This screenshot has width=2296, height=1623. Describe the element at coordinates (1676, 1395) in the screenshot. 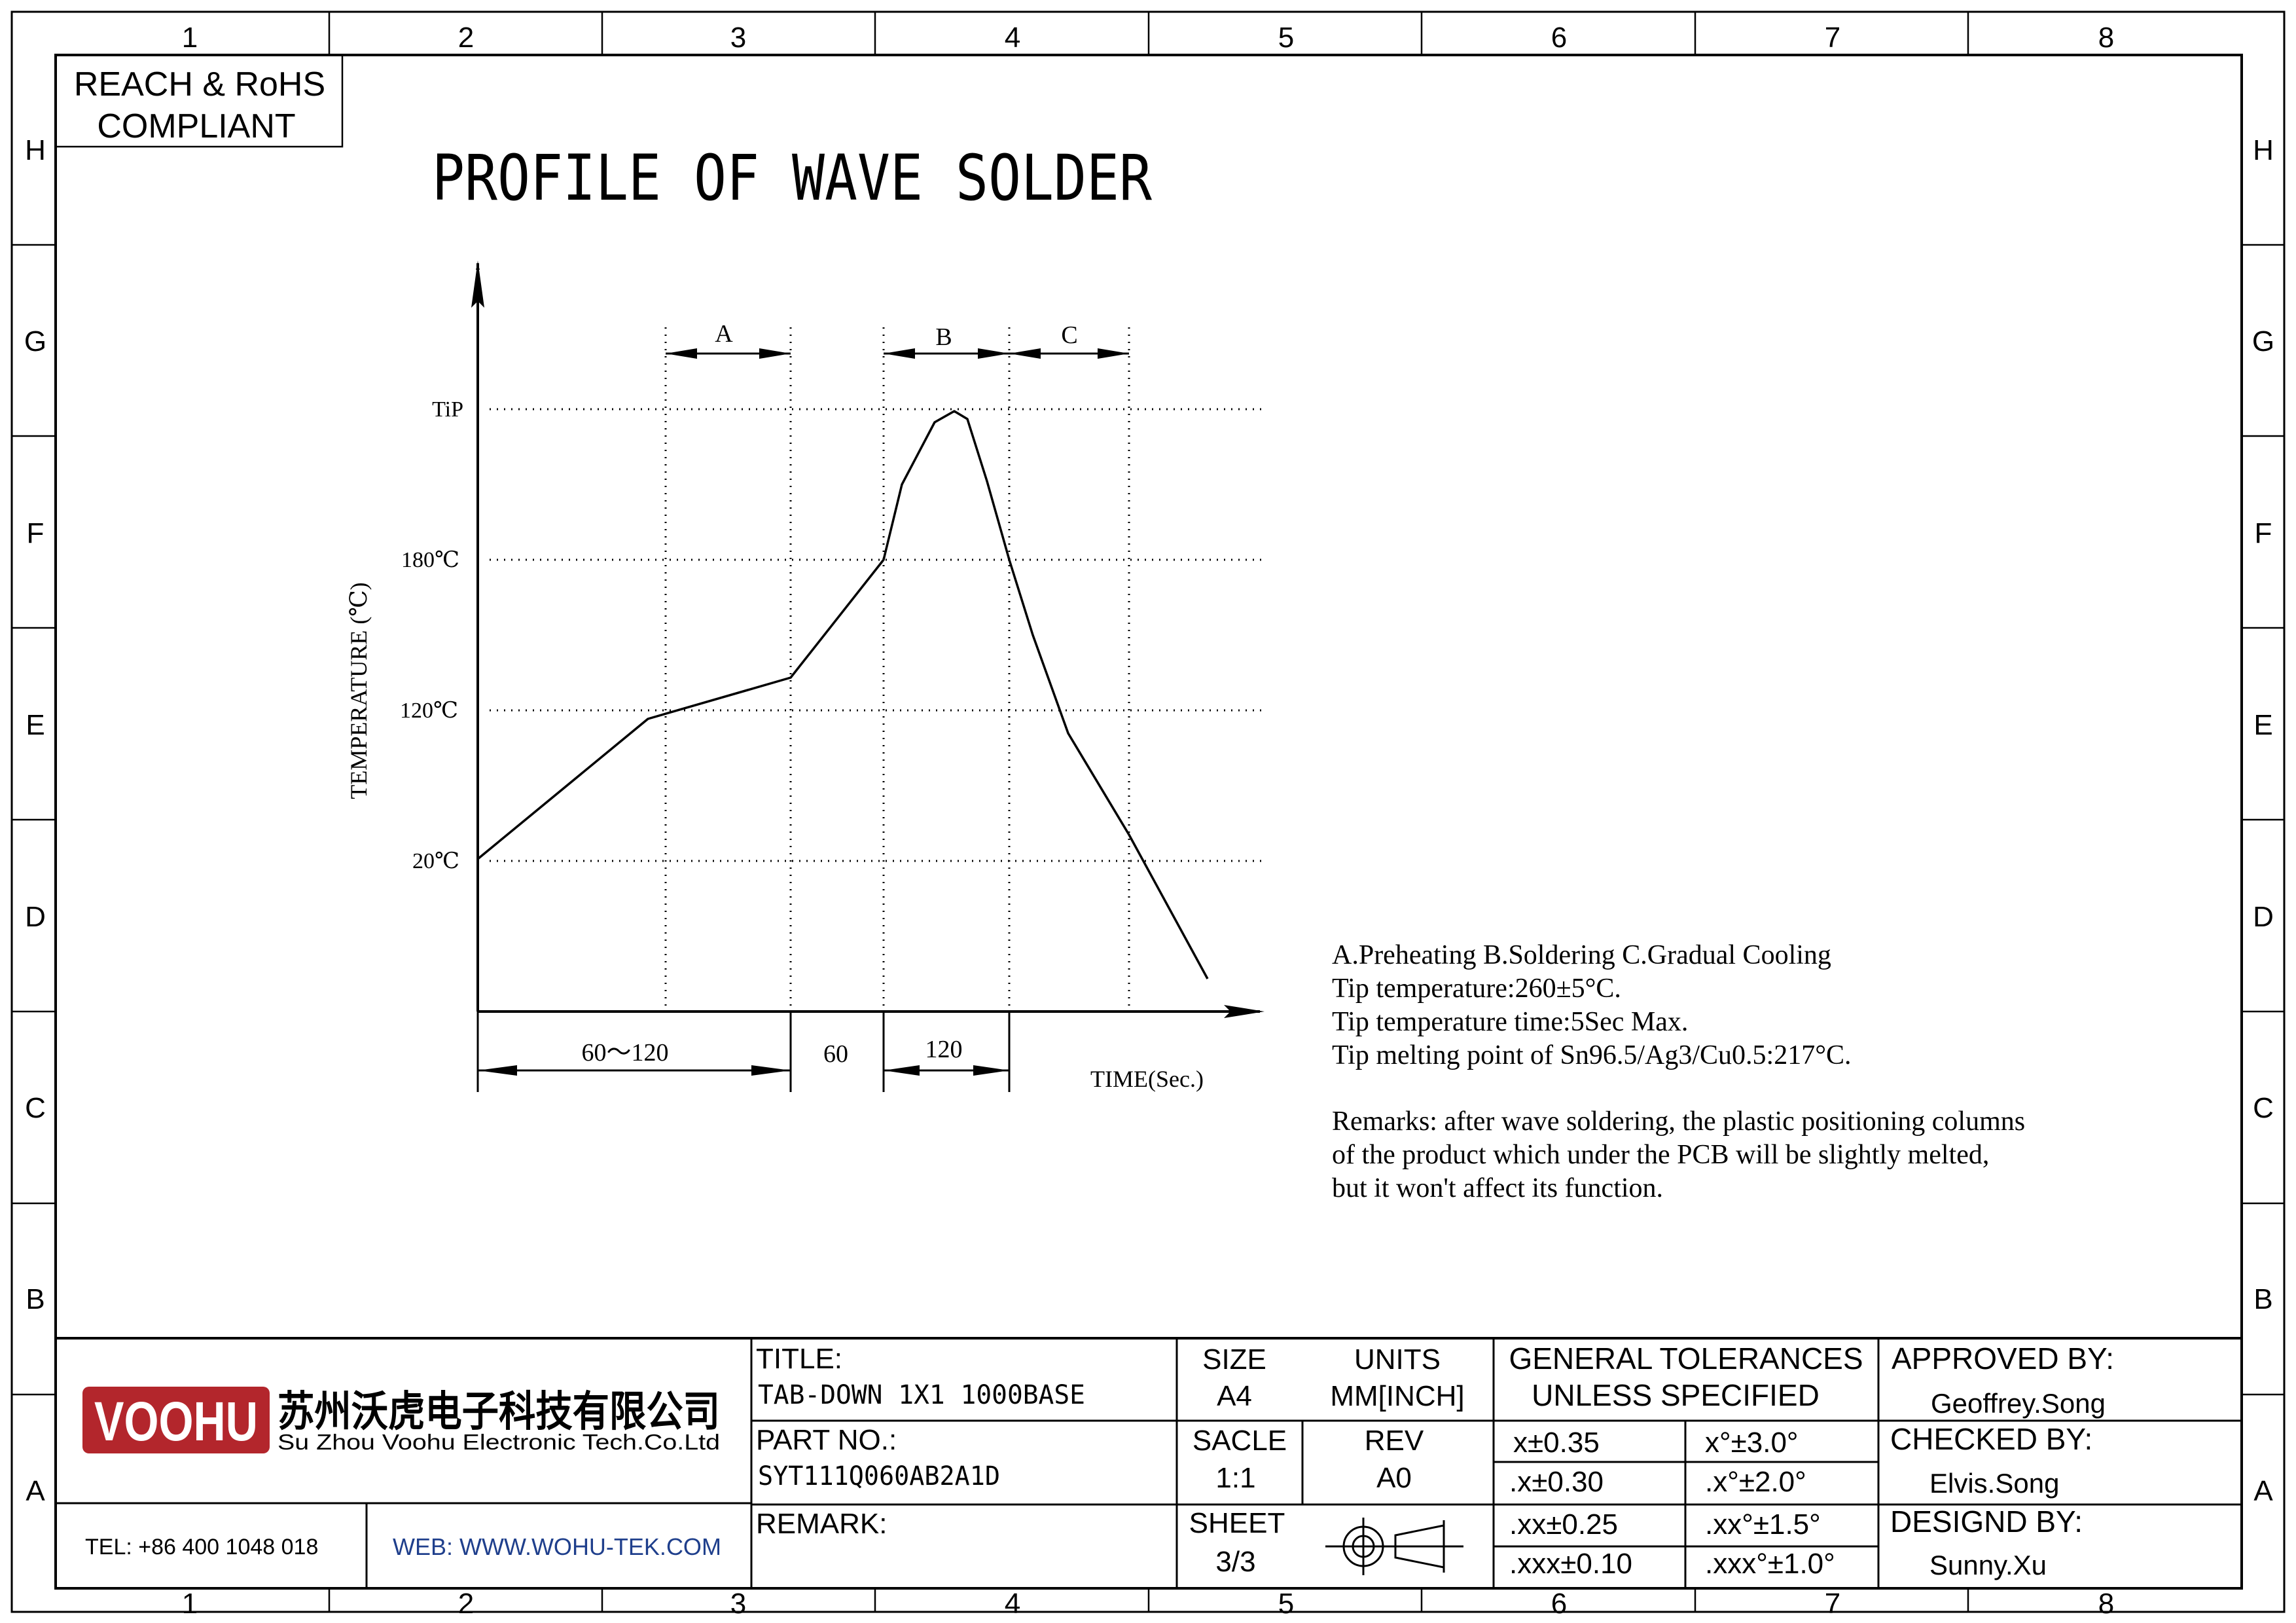

I see `tolerance-subtitle: UNLESS SPECIFIED` at that location.